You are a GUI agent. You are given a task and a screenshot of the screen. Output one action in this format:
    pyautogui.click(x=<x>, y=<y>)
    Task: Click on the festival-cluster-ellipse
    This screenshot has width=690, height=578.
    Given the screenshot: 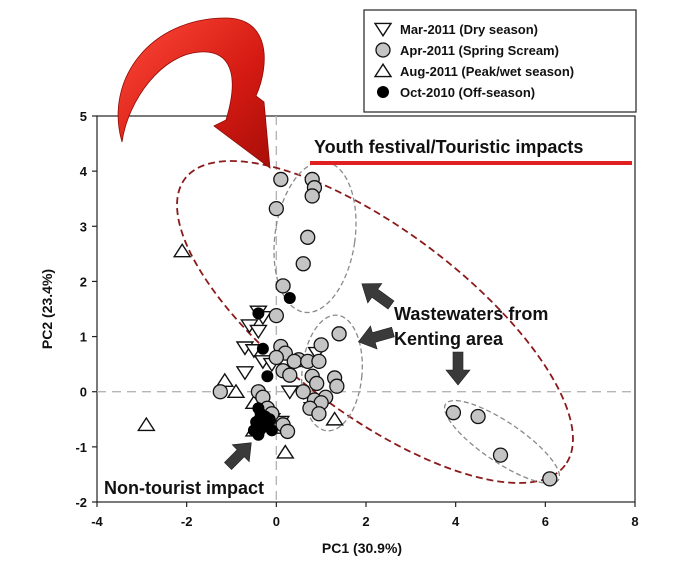 What is the action you would take?
    pyautogui.click(x=315, y=237)
    